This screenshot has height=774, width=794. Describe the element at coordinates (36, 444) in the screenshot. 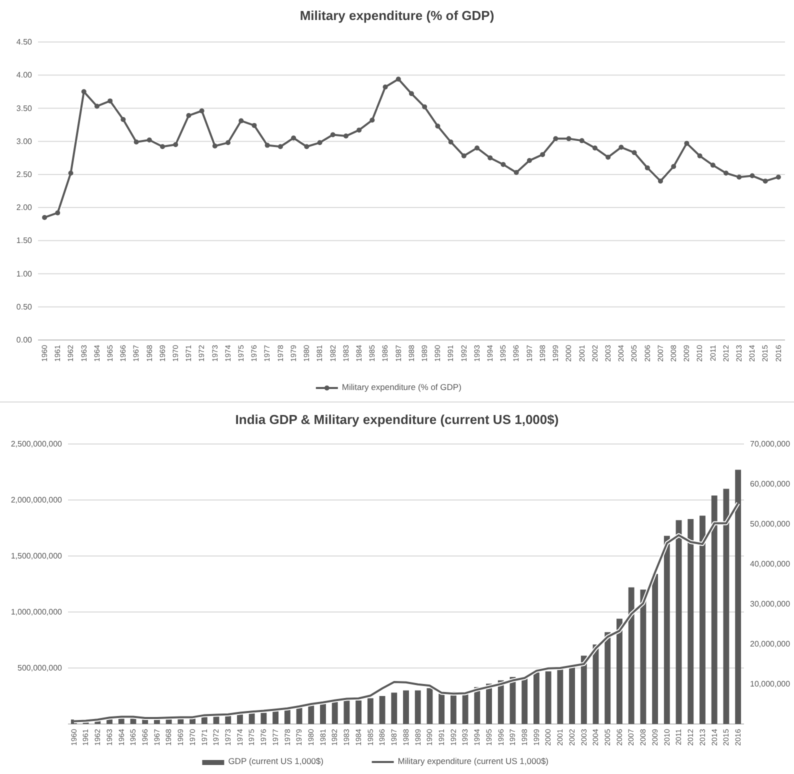

I see `y-tick-label: 2,500,000,000` at that location.